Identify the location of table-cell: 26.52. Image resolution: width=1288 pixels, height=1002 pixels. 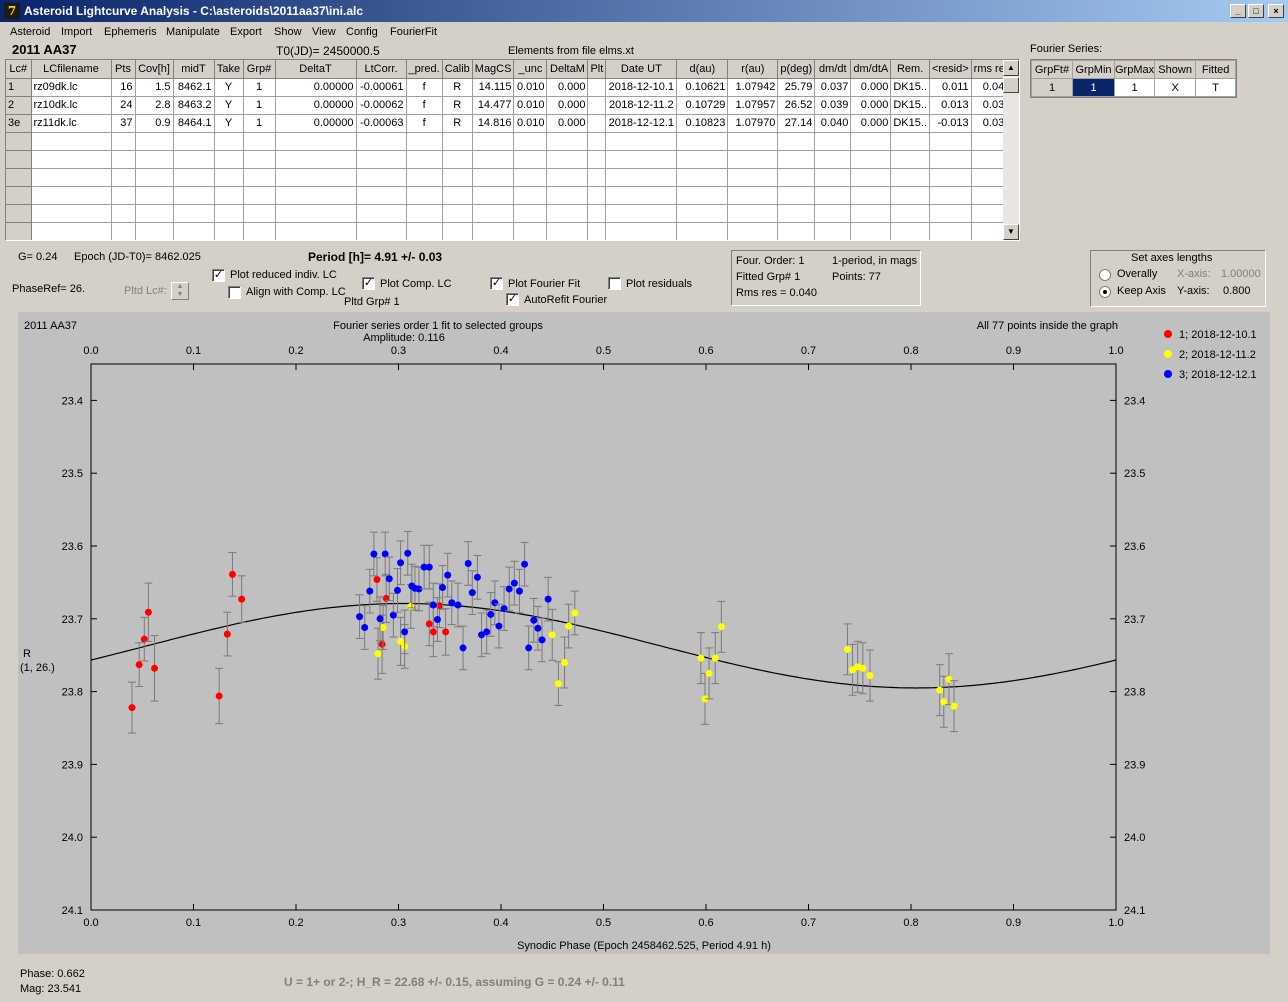
(796, 105).